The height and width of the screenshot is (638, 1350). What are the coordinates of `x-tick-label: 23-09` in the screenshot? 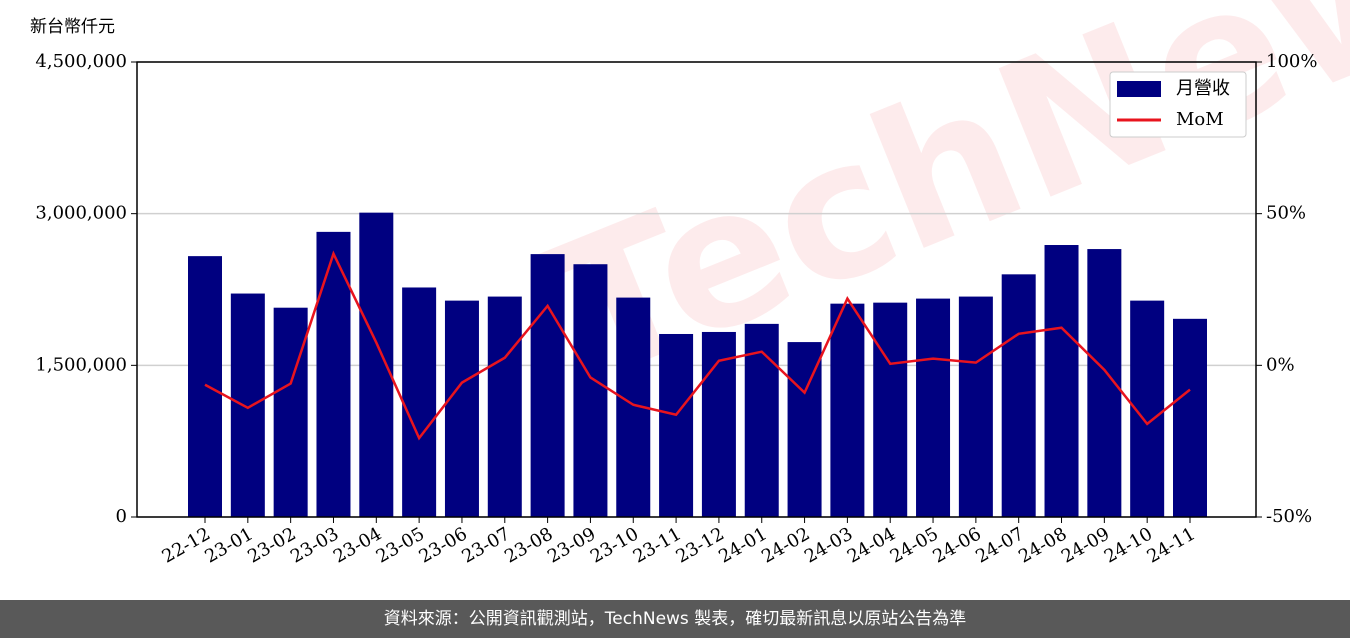 It's located at (571, 545).